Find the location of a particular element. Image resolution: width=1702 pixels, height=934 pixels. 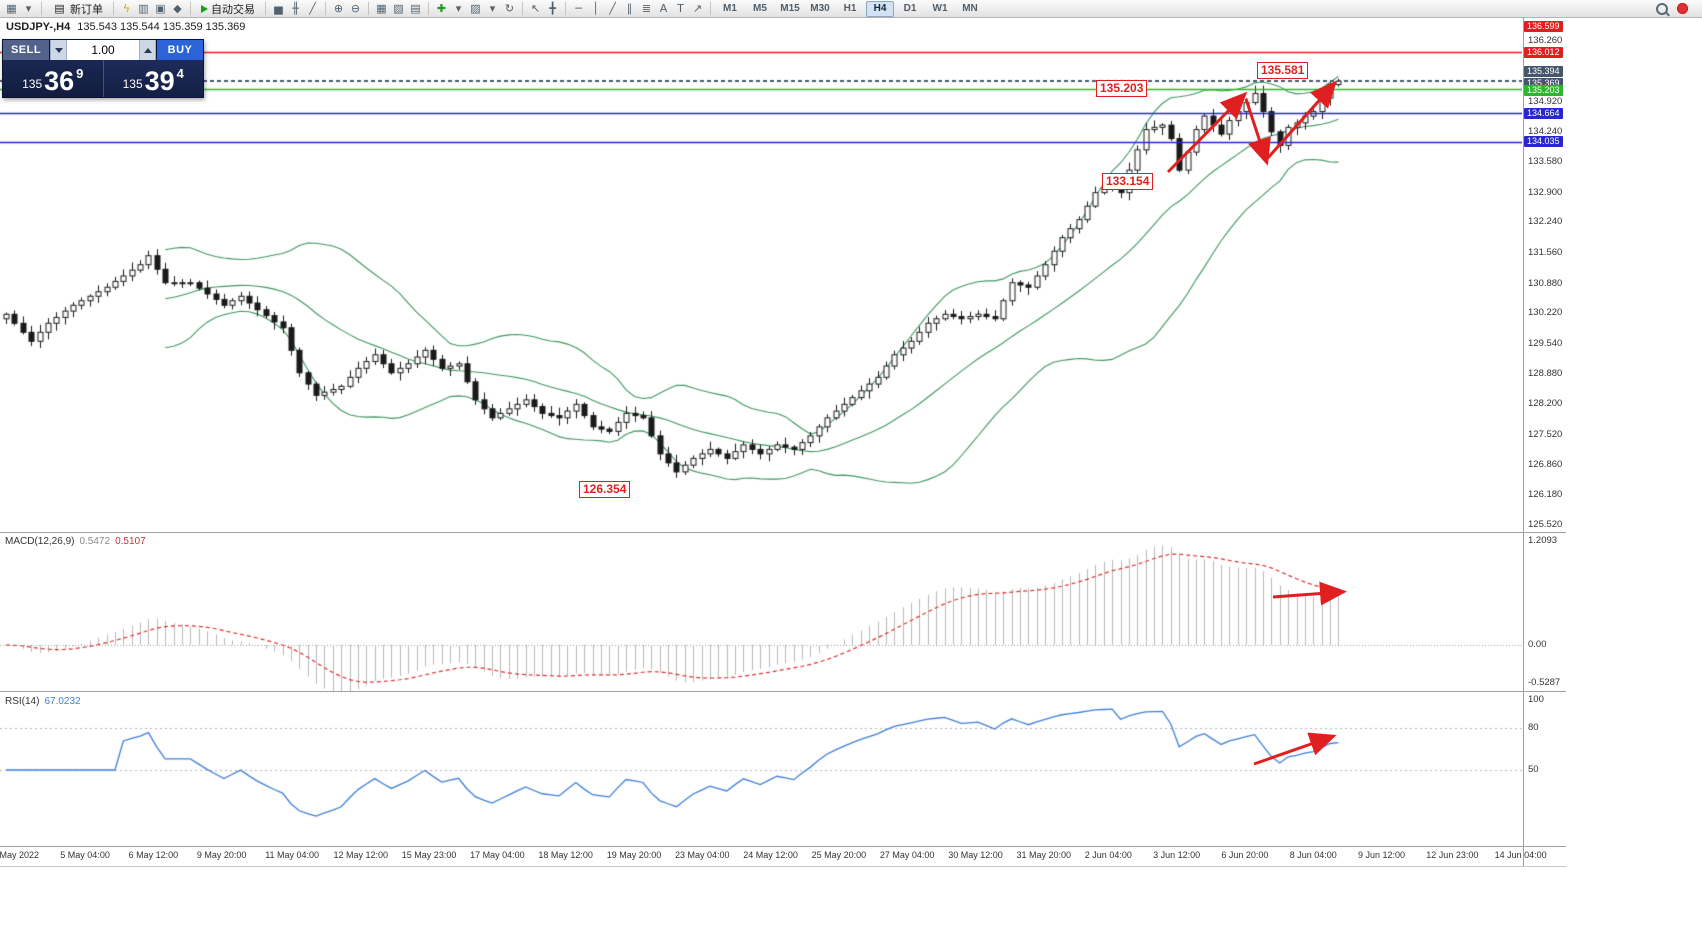

one-click-trading-panel: SELL BUY 135 36 9 135 39 4 is located at coordinates (103, 68).